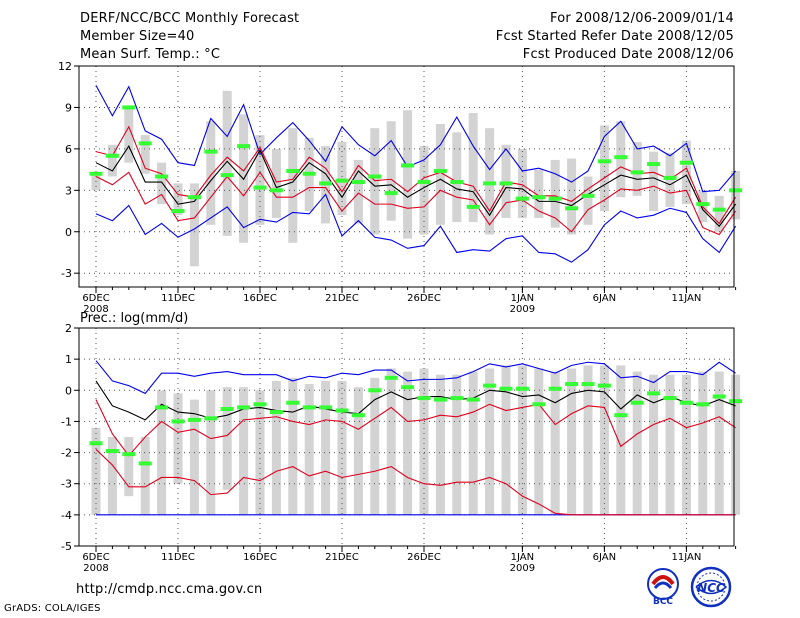  I want to click on temp-outer-high-line, so click(416, 139).